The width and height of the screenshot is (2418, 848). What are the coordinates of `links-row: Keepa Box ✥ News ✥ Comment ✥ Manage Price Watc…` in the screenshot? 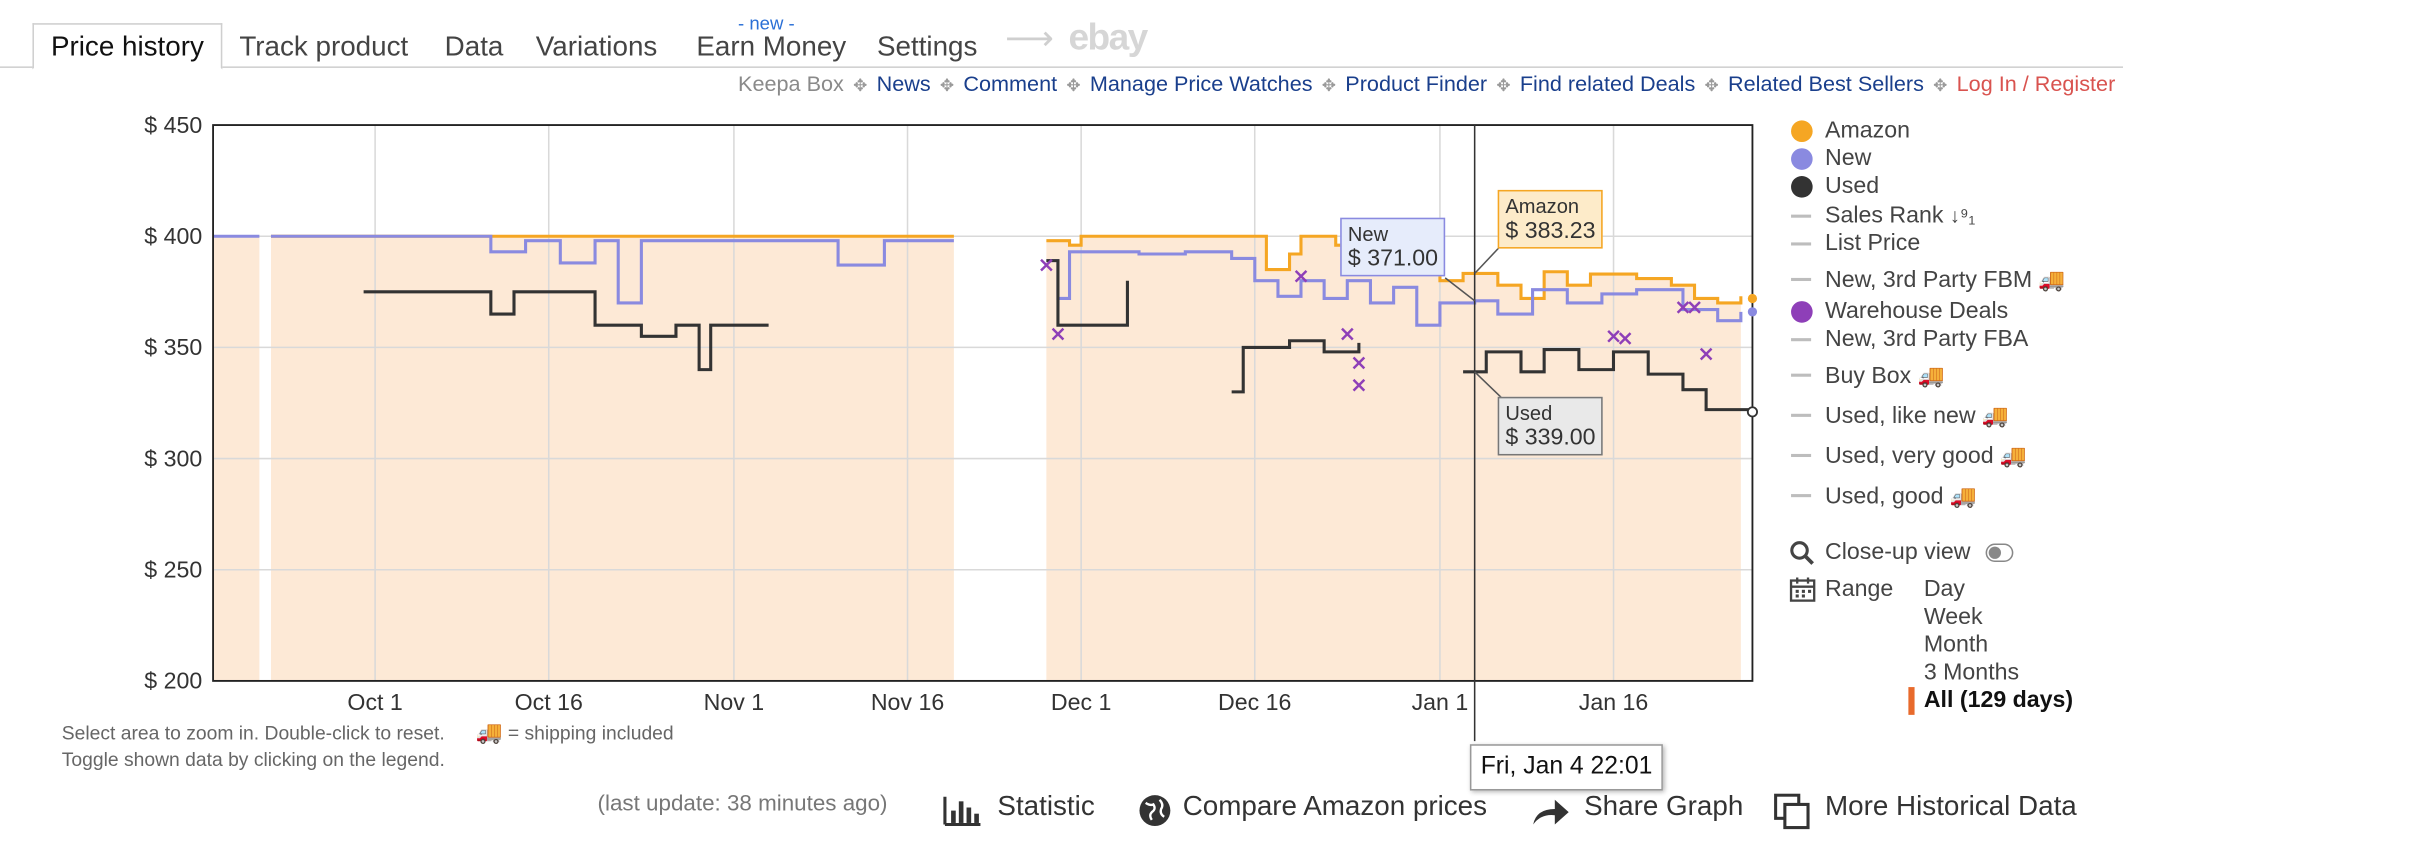 It's located at (1427, 83).